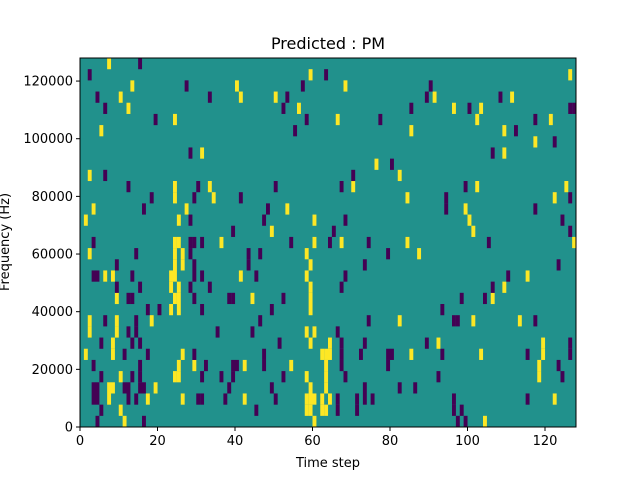 The width and height of the screenshot is (640, 480). What do you see at coordinates (6, 242) in the screenshot?
I see `y-axis-label: Frequency (Hz)` at bounding box center [6, 242].